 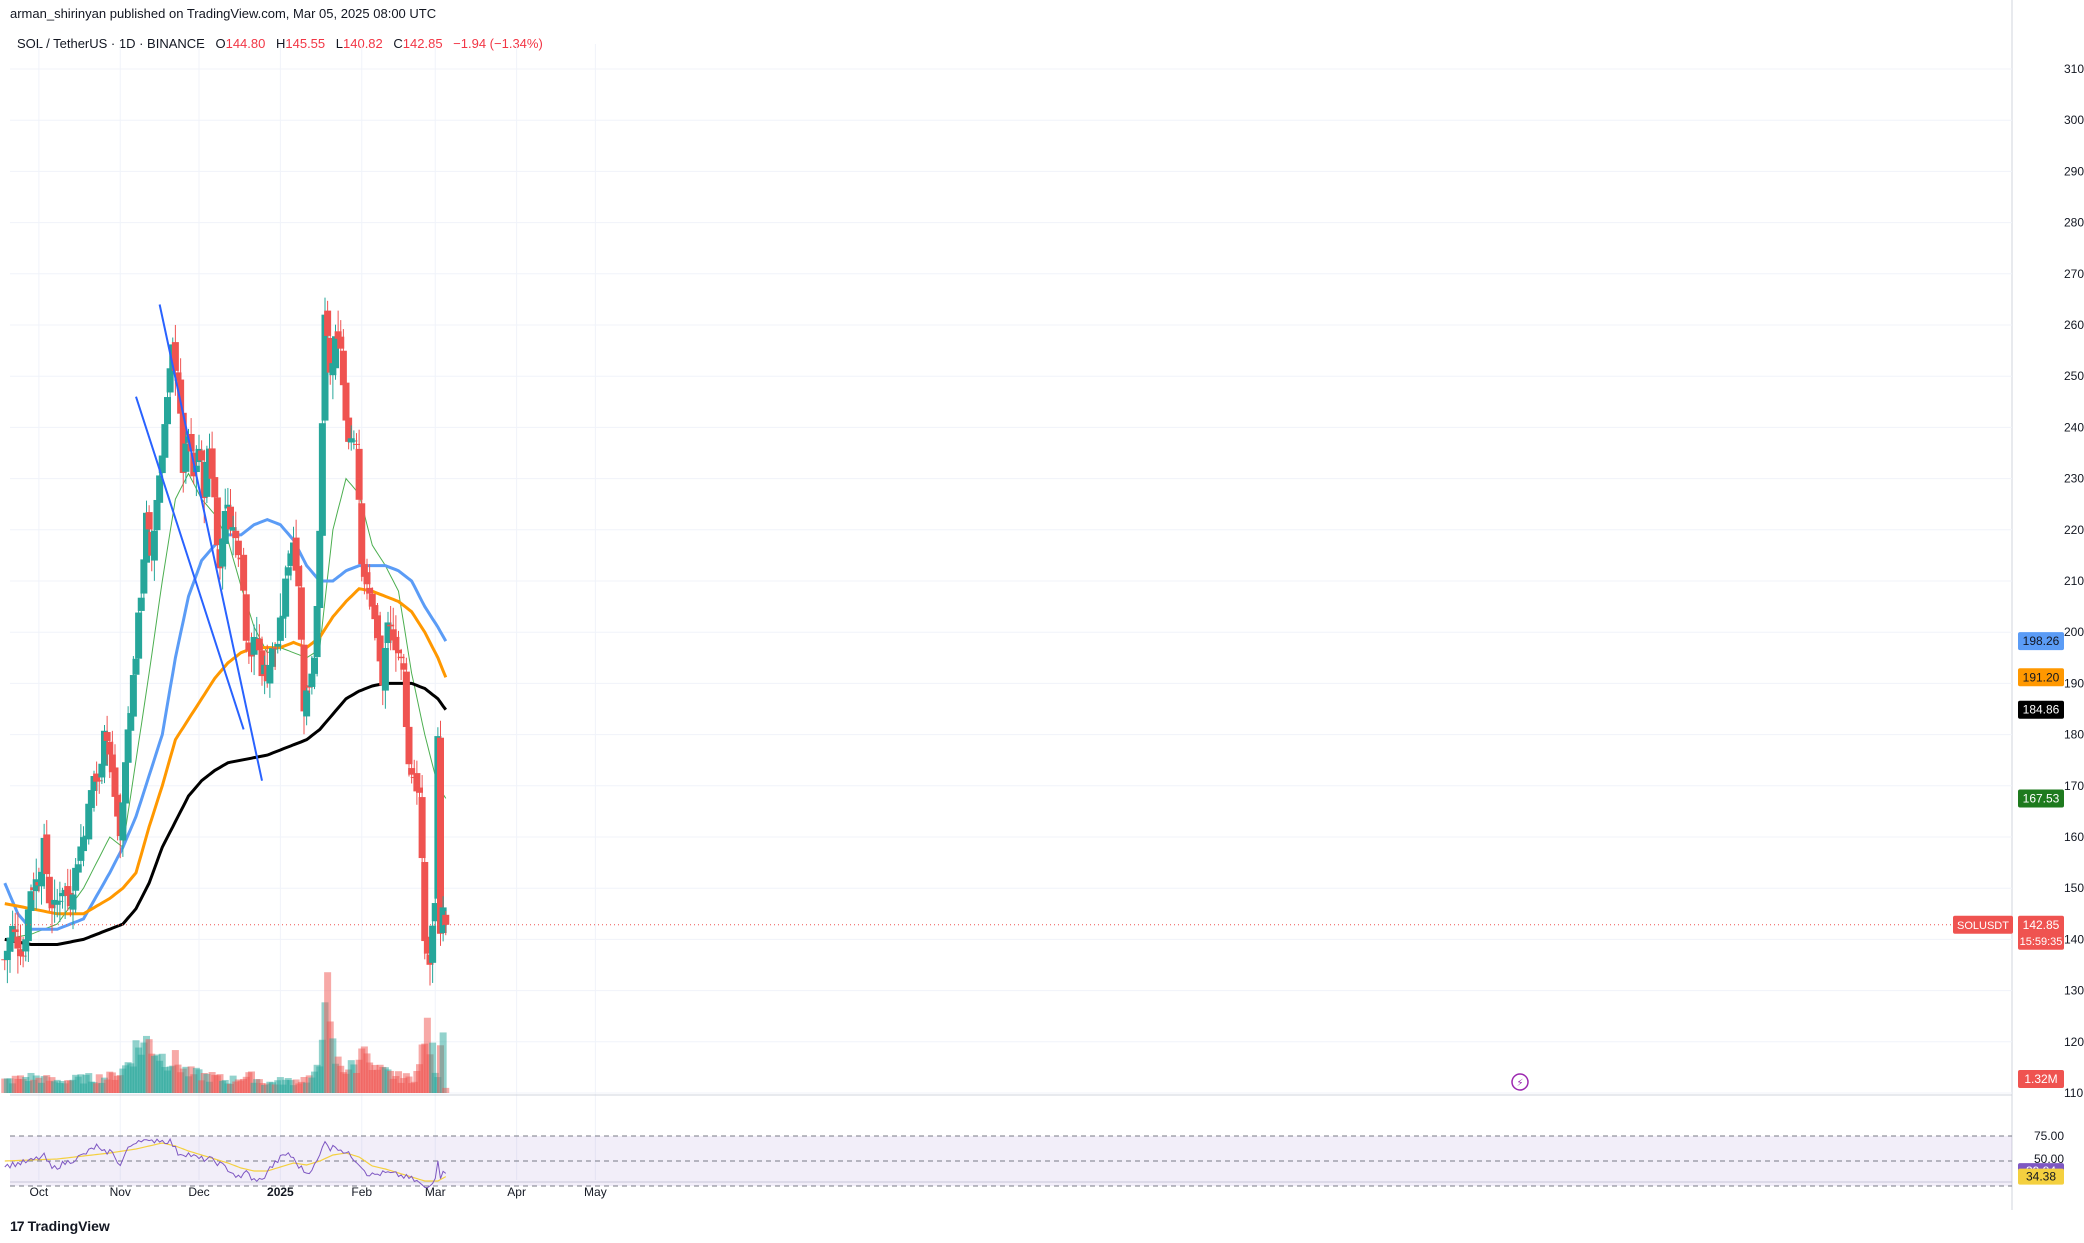 I want to click on price-tick-label: 210.00, so click(x=2074, y=581).